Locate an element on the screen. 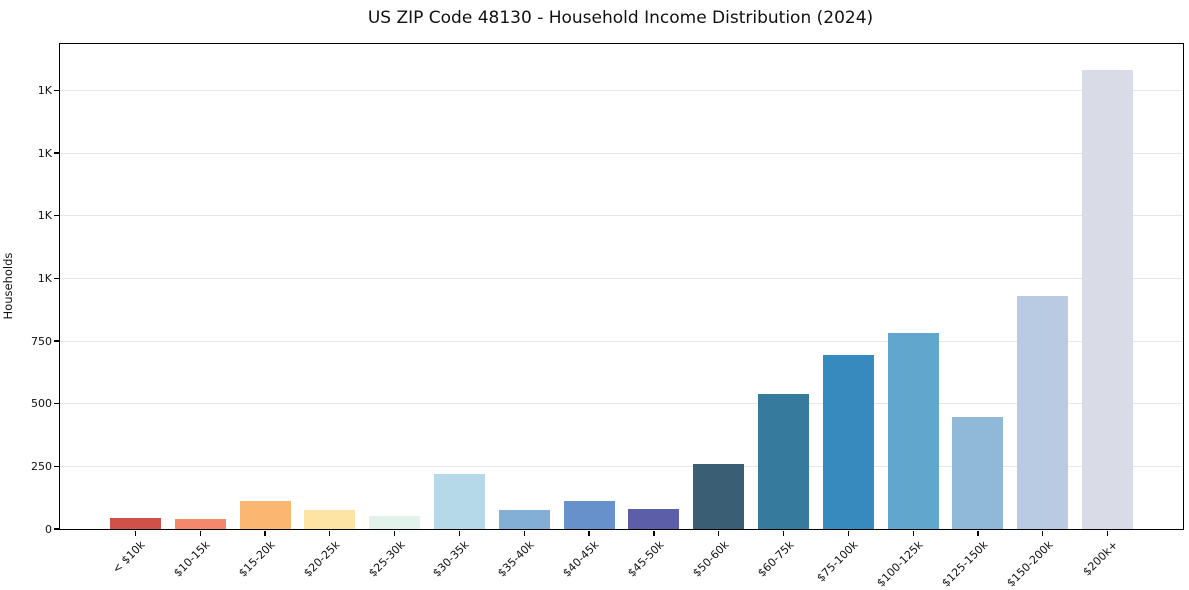 The image size is (1189, 590). x-tick-label: $10-15k is located at coordinates (192, 559).